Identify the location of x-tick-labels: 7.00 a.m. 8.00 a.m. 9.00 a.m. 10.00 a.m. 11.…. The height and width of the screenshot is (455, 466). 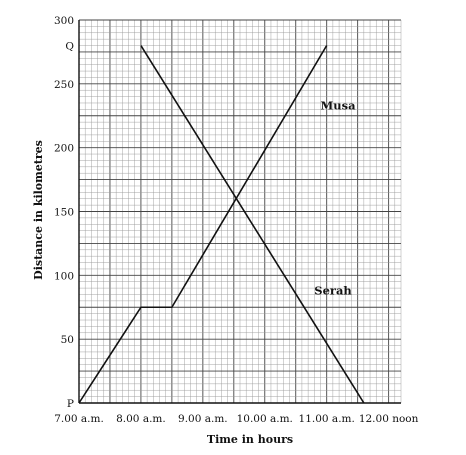
(236, 419).